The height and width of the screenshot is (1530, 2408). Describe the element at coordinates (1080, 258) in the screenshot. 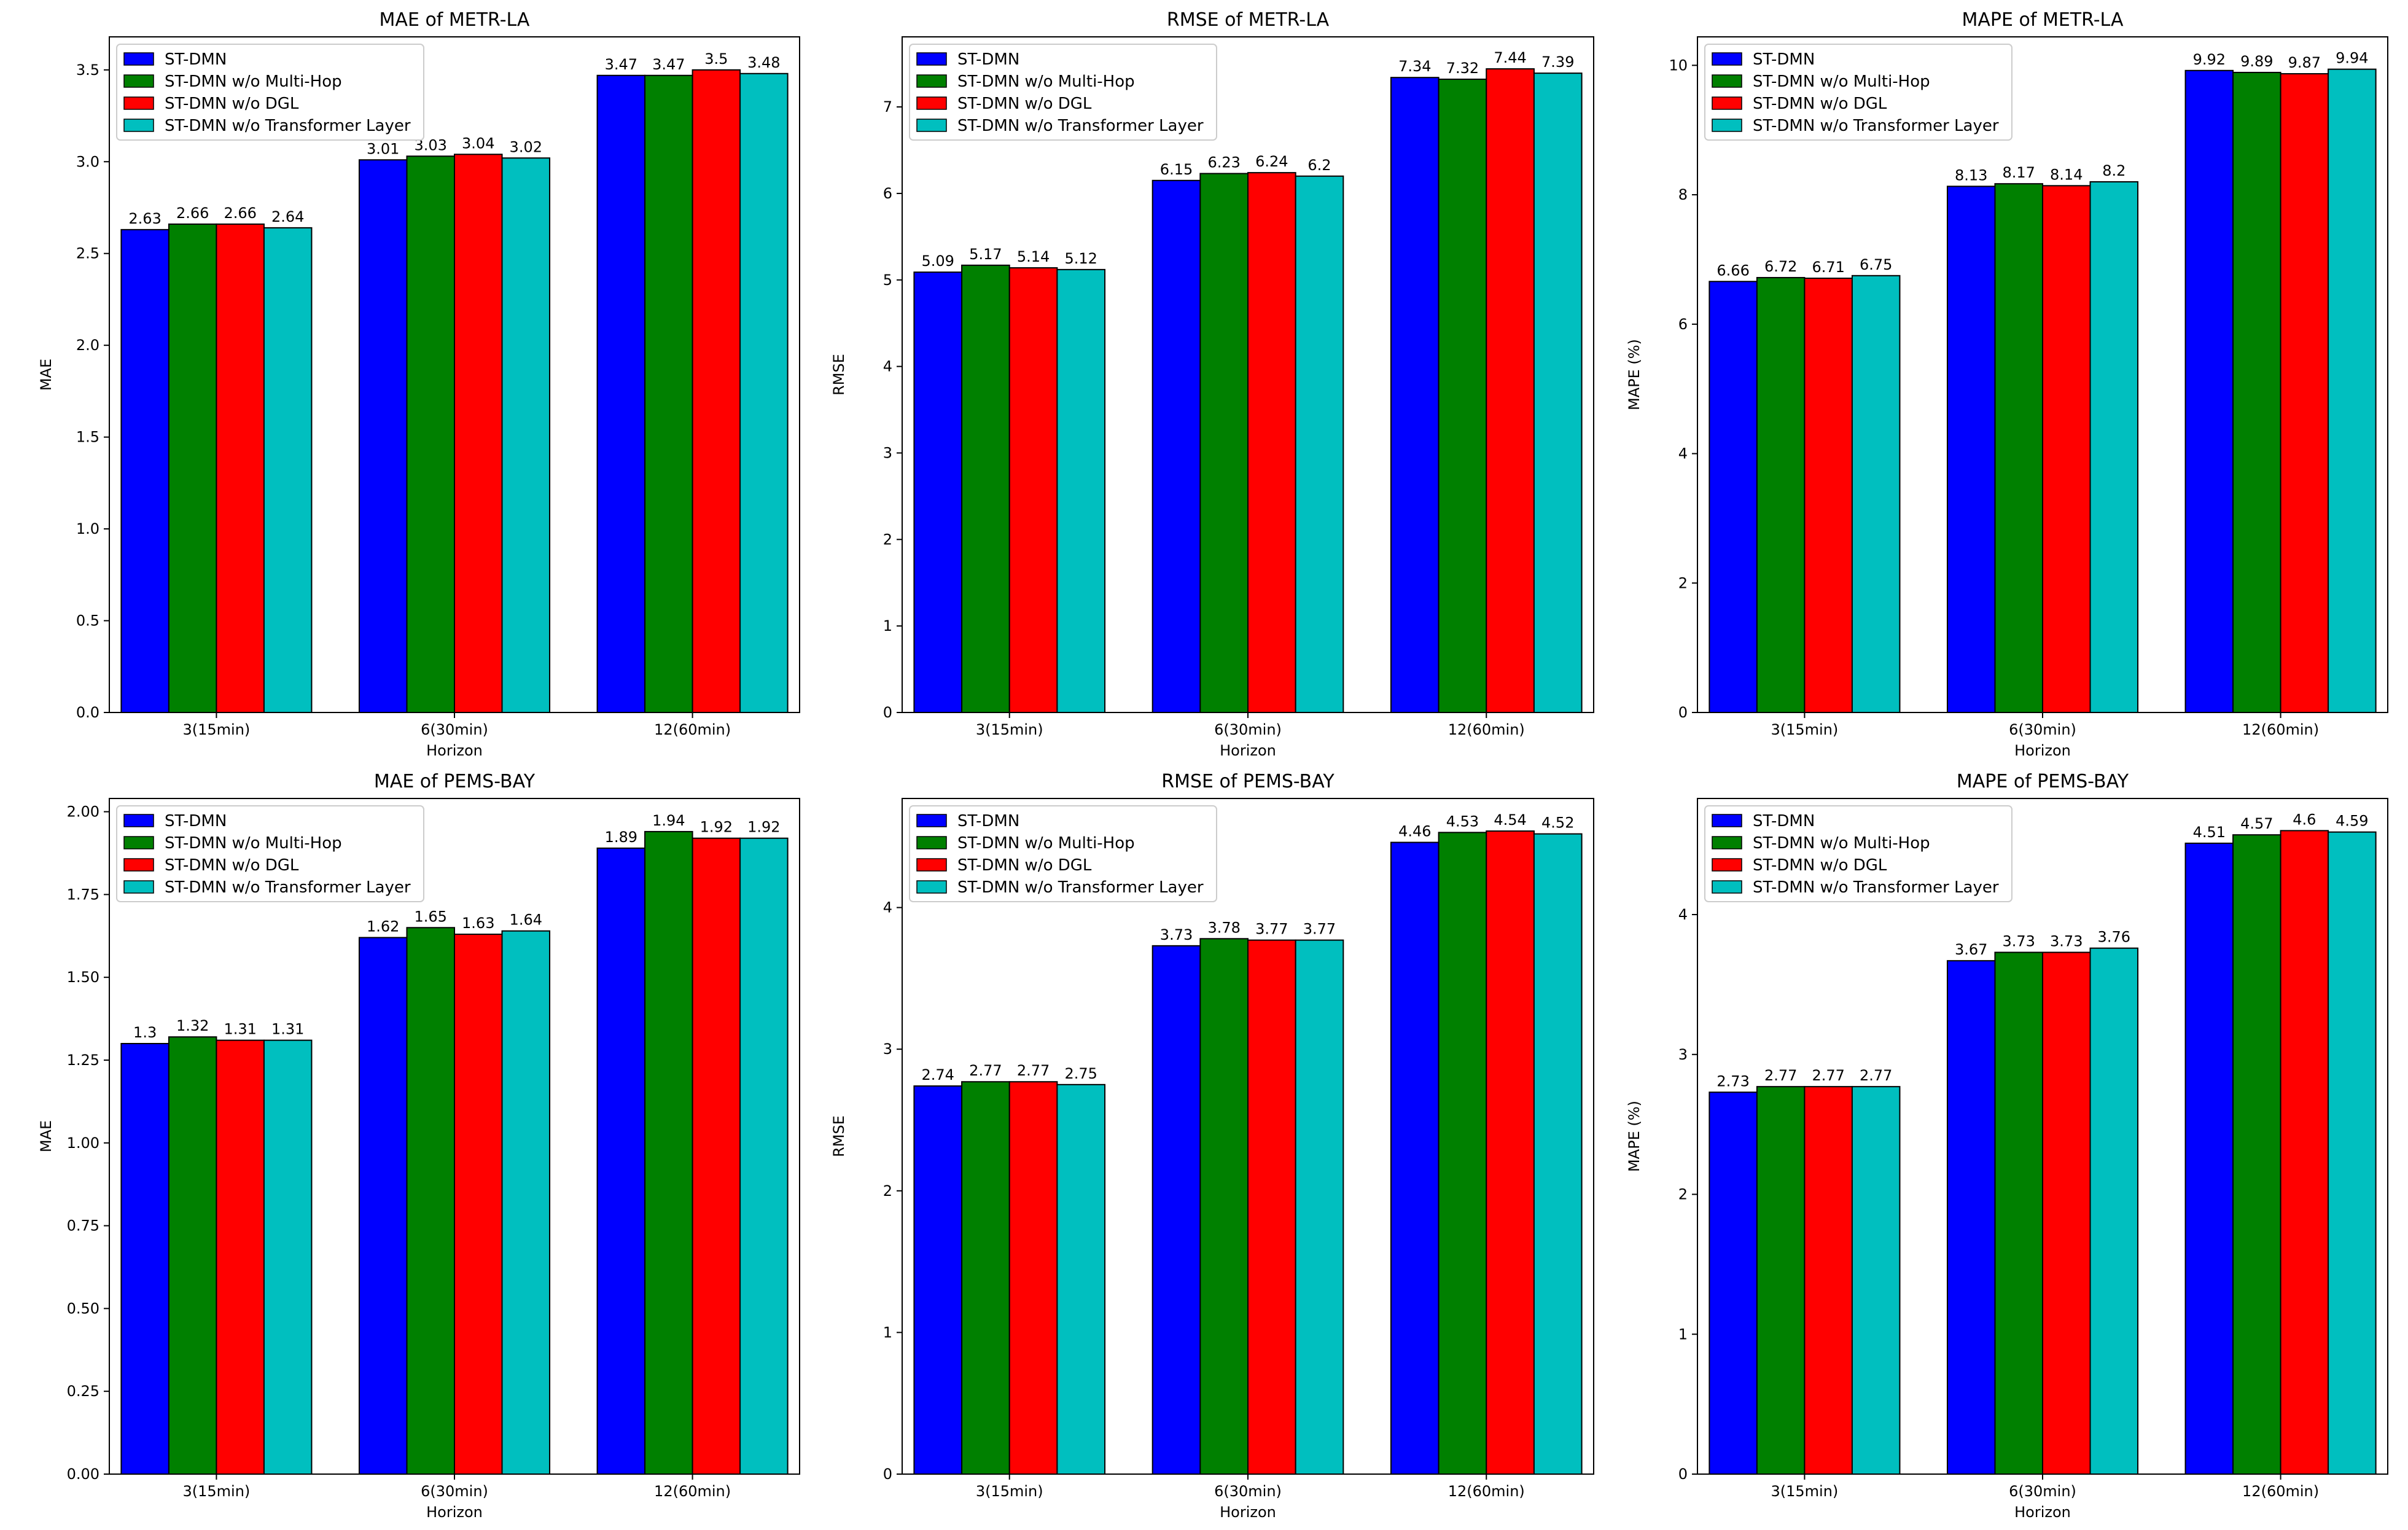

I see `data-label: 5.12` at that location.